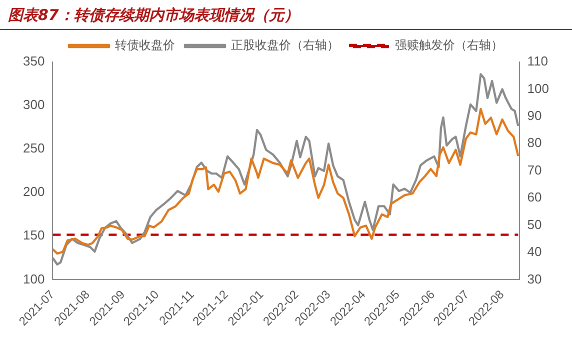  I want to click on y-tick-label: 300, so click(33, 104).